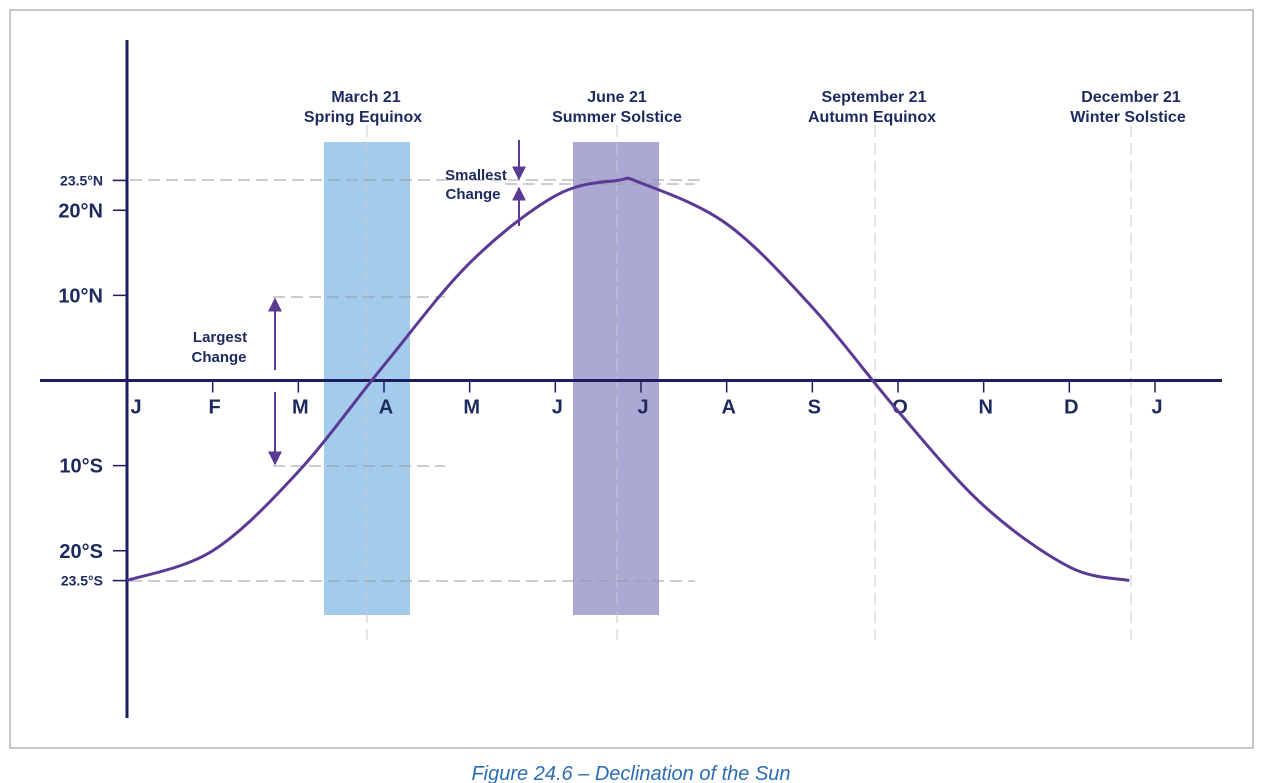  Describe the element at coordinates (472, 194) in the screenshot. I see `smallest-change-label: Change` at that location.